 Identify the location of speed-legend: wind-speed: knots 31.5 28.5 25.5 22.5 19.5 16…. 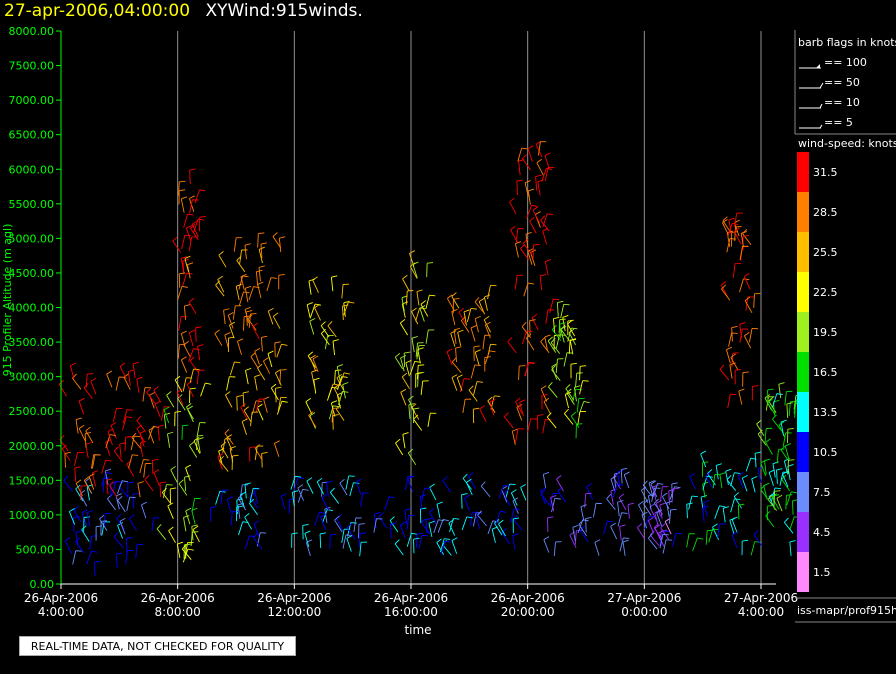
(845, 380).